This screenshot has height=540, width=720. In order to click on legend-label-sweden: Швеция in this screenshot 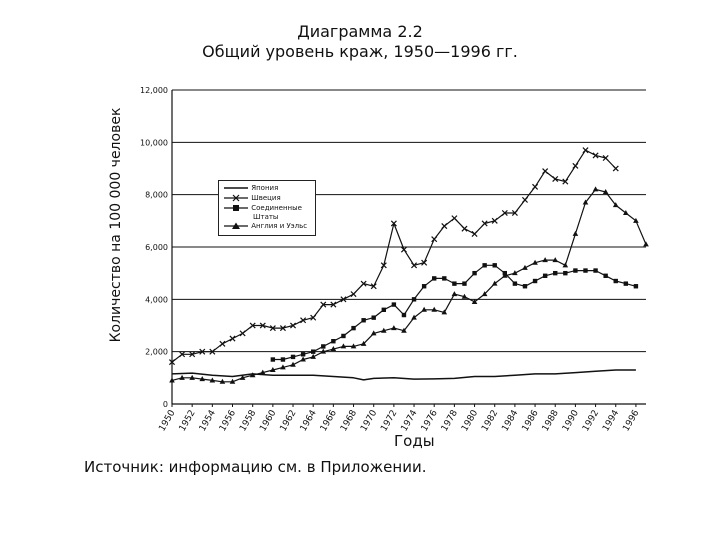, I will do `click(266, 198)`.